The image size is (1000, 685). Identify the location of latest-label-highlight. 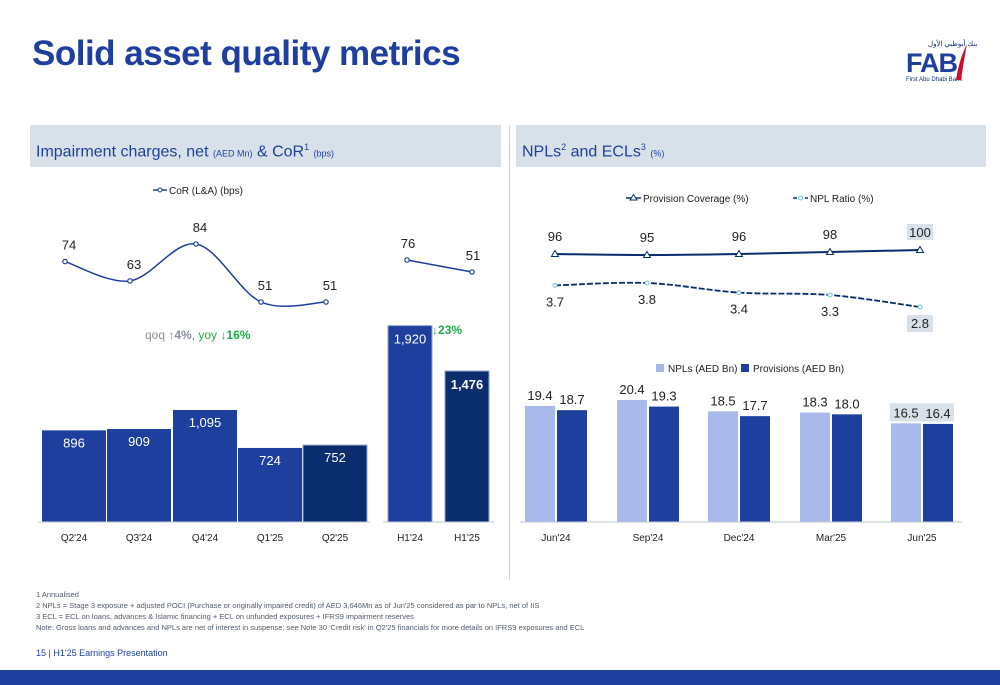
(922, 412).